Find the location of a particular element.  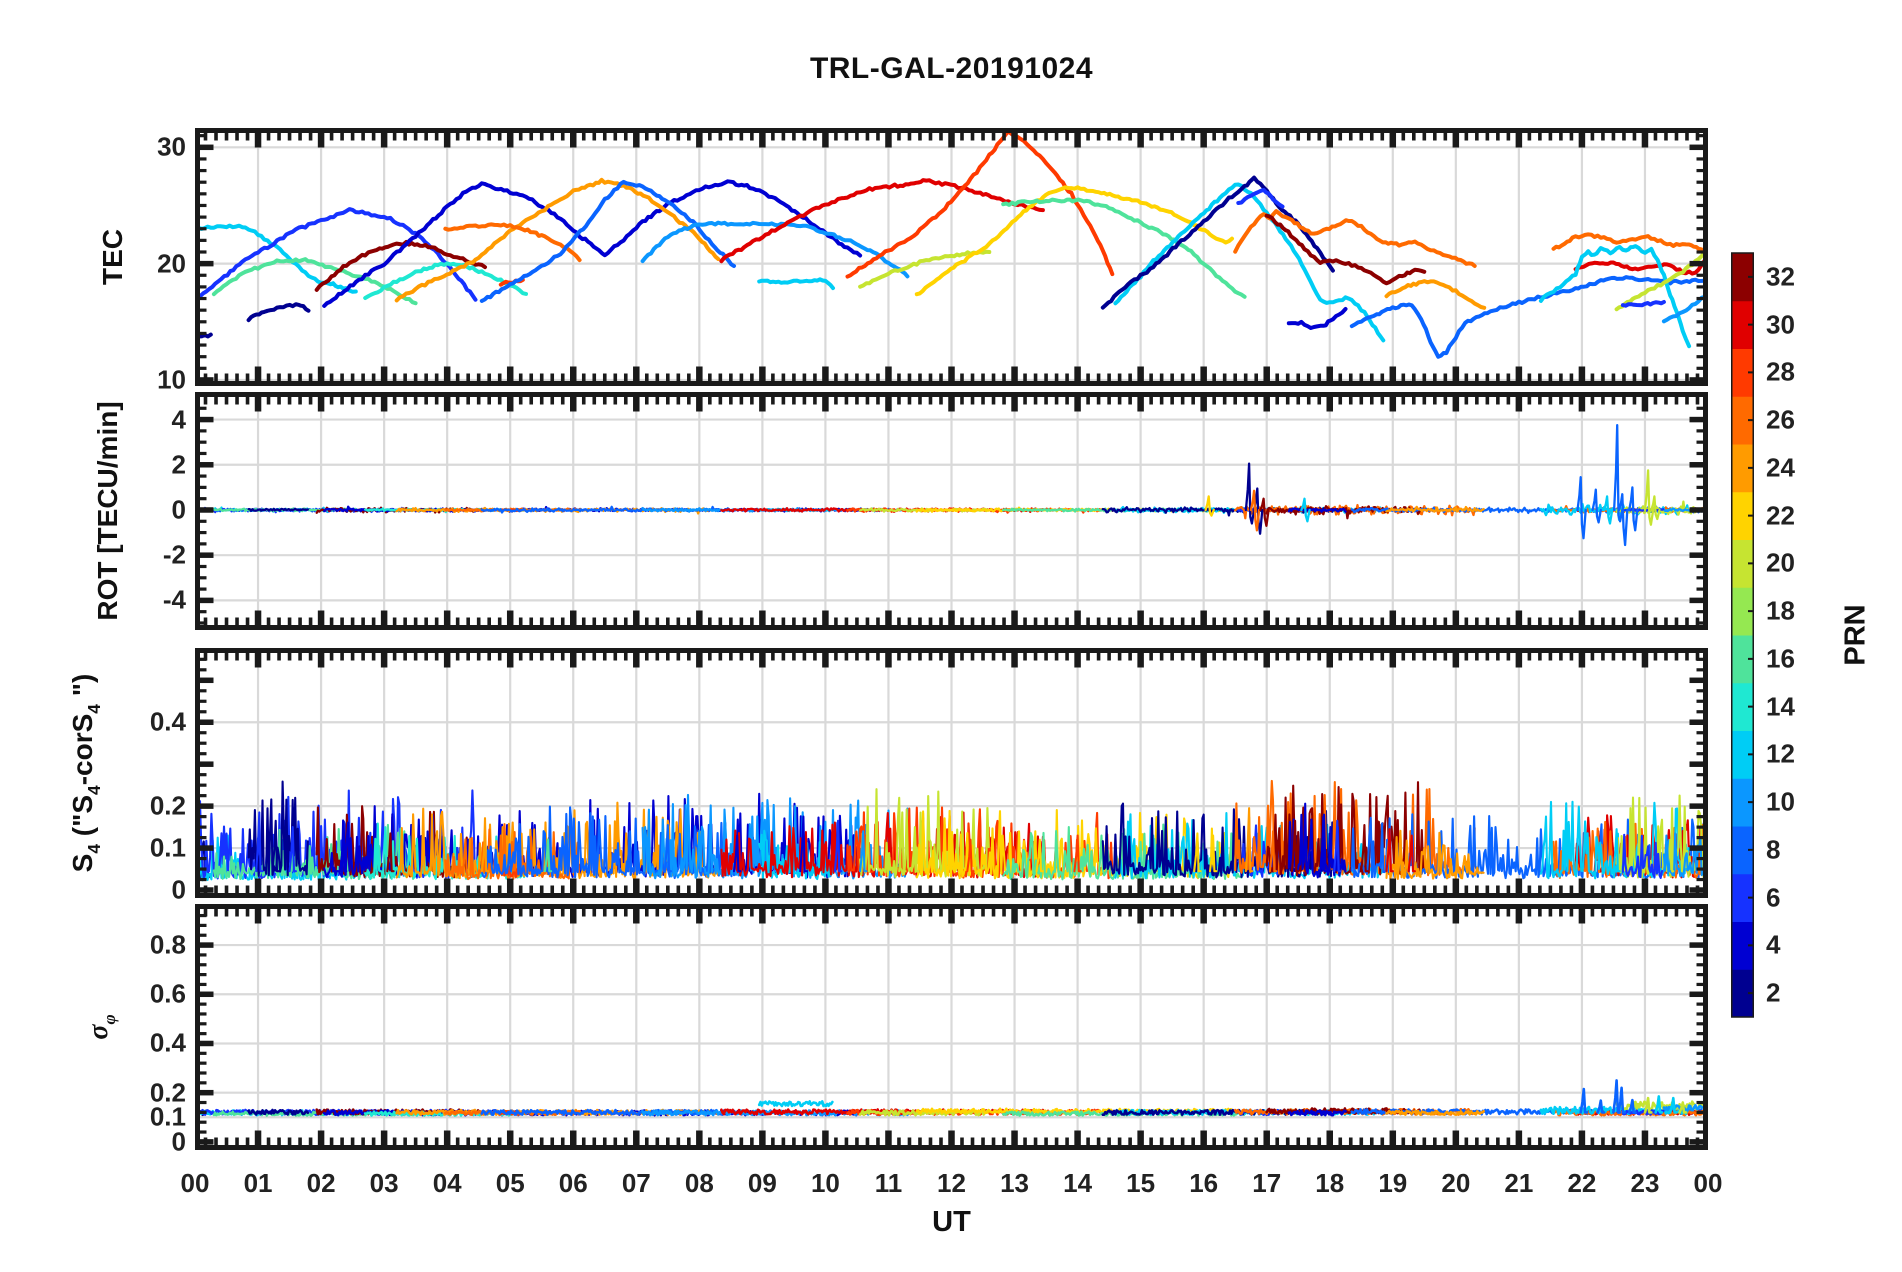

x-tick-label: 02 is located at coordinates (321, 1183).